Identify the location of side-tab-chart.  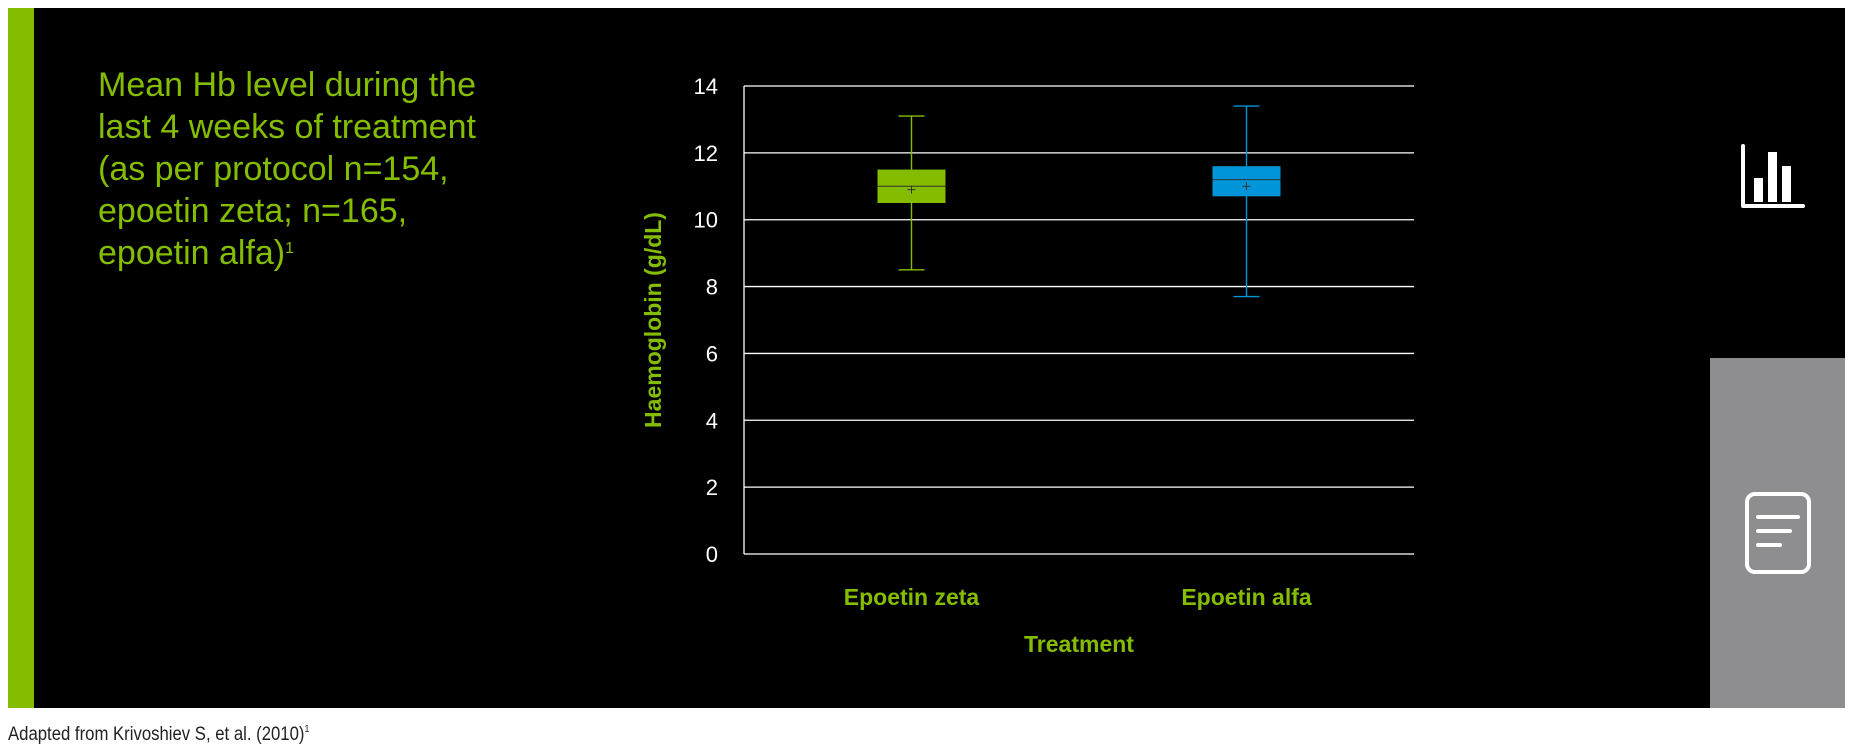
(1777, 183).